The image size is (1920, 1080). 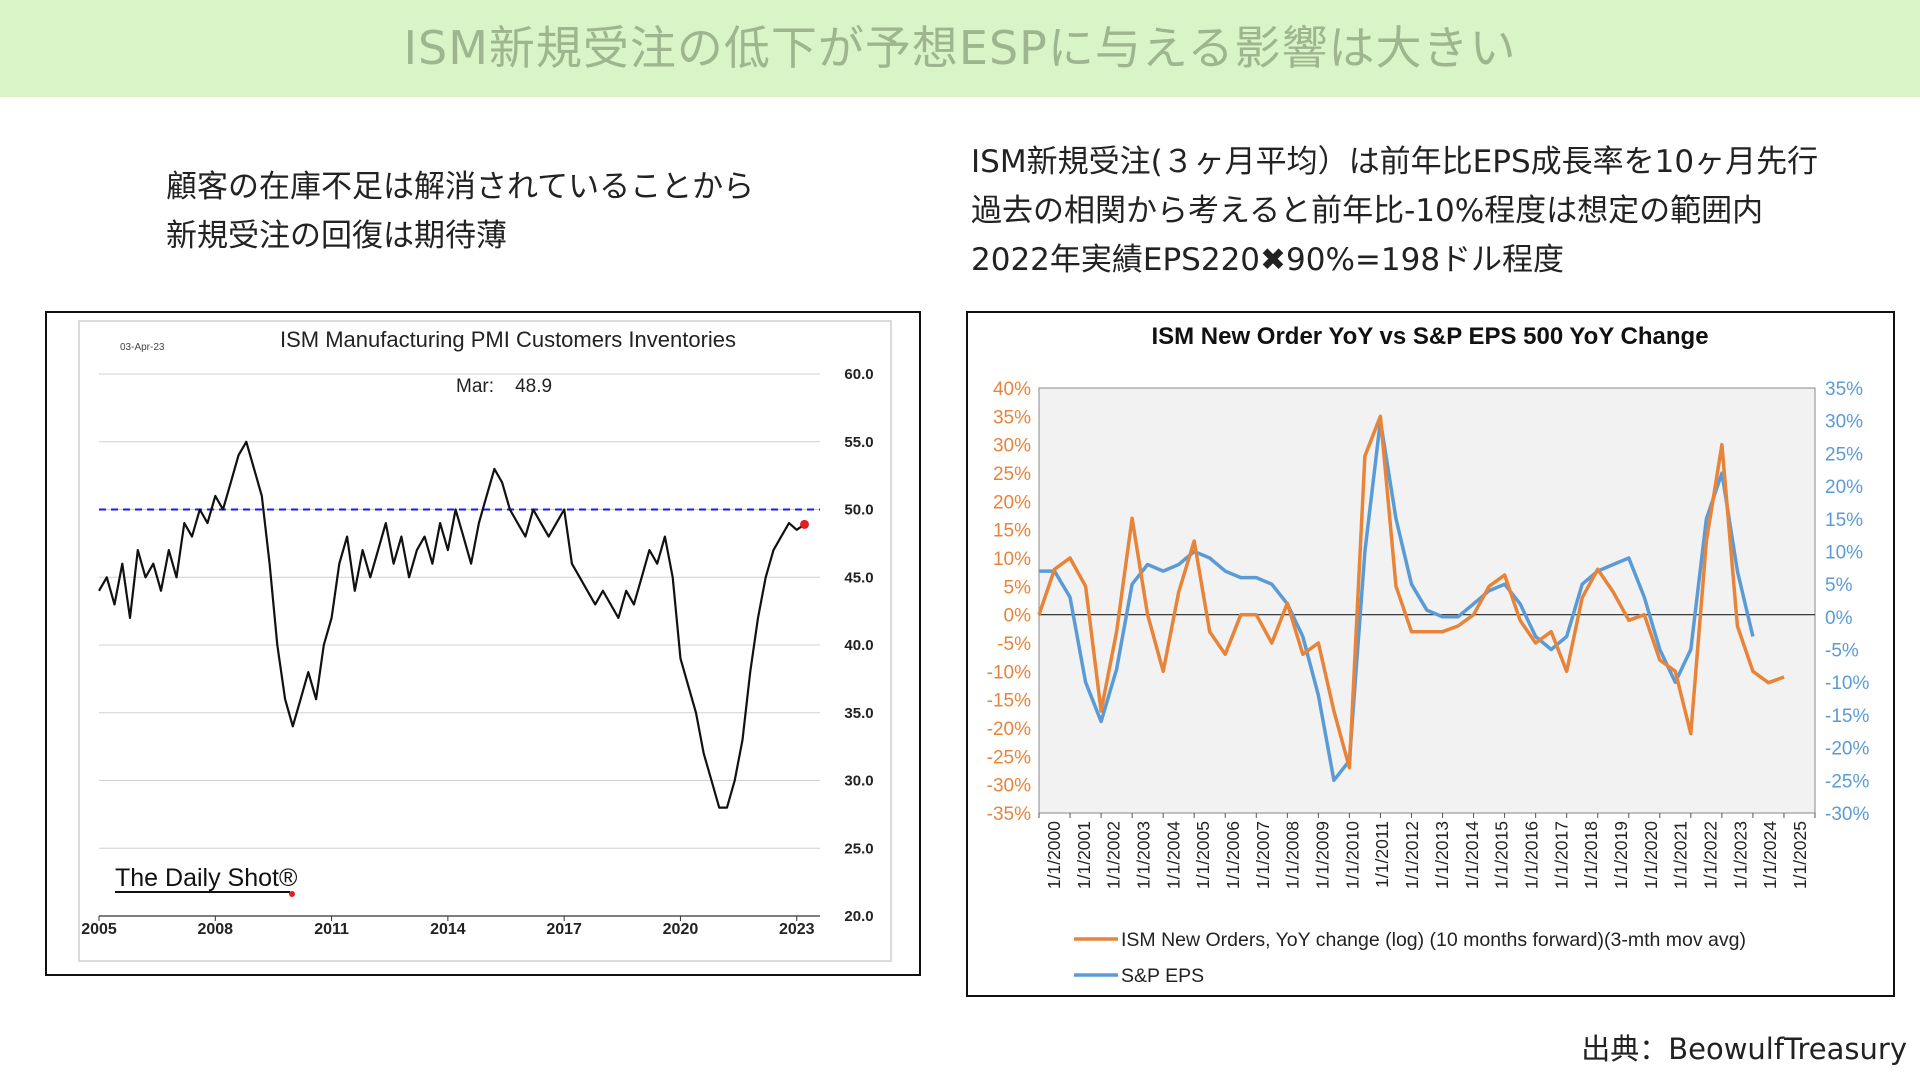 What do you see at coordinates (1711, 855) in the screenshot?
I see `eps-x-tick-label: 1/1/2022` at bounding box center [1711, 855].